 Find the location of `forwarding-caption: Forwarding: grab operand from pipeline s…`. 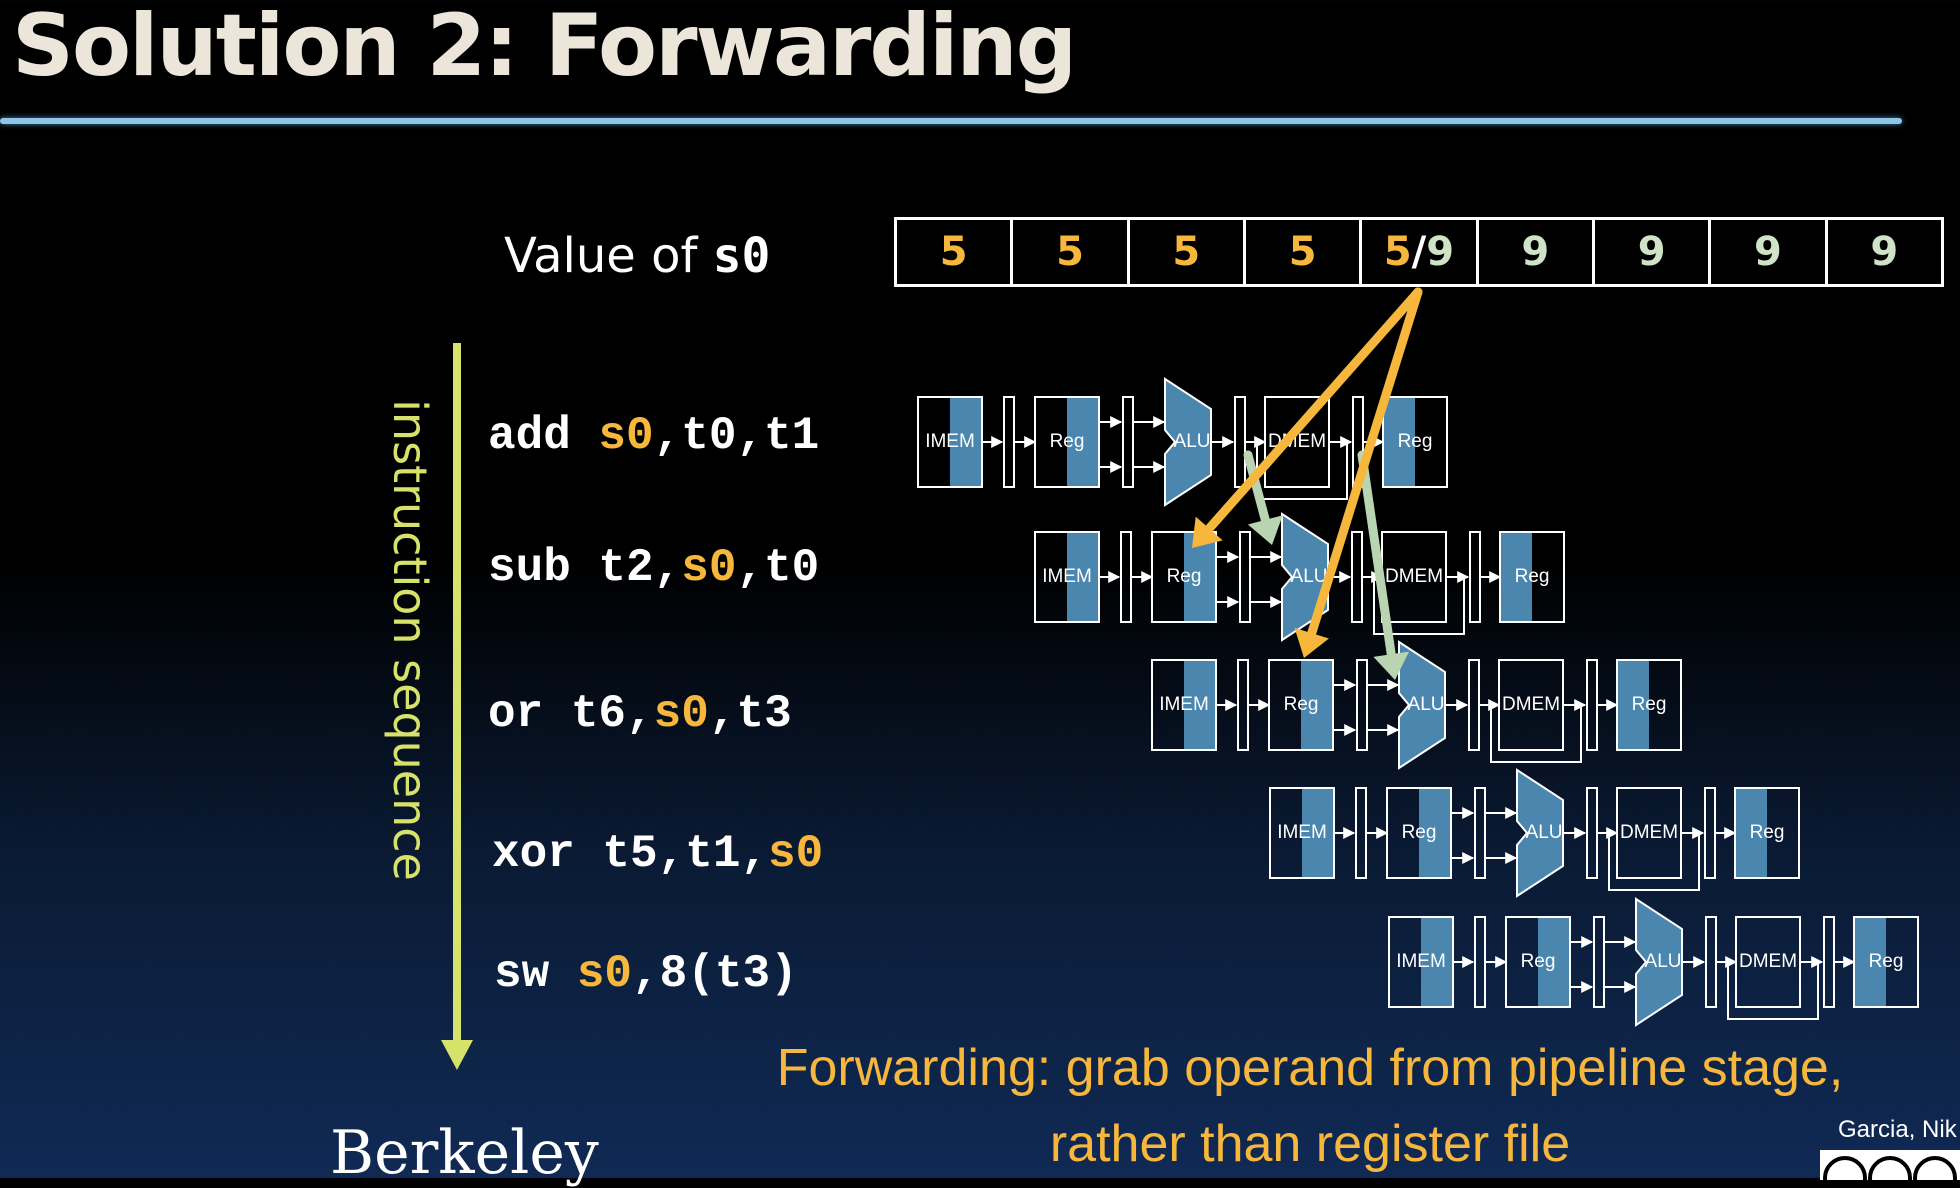

forwarding-caption: Forwarding: grab operand from pipeline s… is located at coordinates (1310, 1106).